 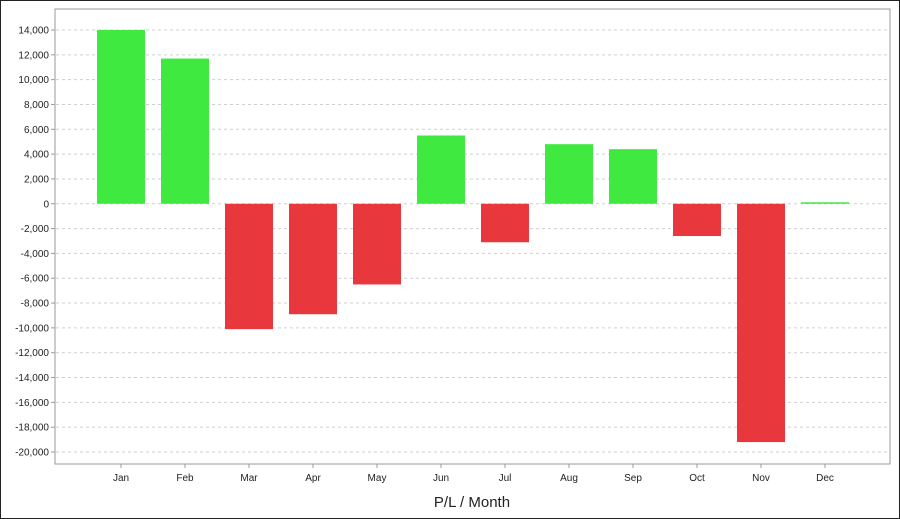 What do you see at coordinates (313, 478) in the screenshot?
I see `x-tick-label: Apr` at bounding box center [313, 478].